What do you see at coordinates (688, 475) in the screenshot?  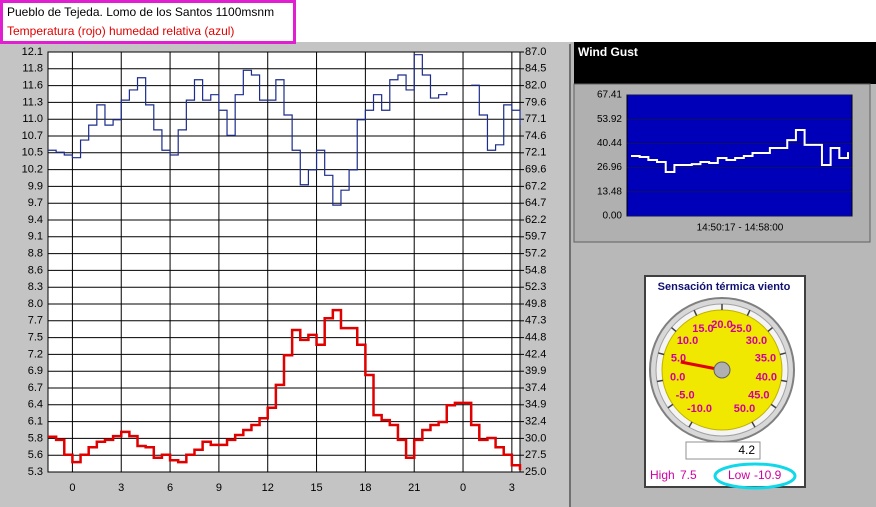 I see `high-value: 7.5` at bounding box center [688, 475].